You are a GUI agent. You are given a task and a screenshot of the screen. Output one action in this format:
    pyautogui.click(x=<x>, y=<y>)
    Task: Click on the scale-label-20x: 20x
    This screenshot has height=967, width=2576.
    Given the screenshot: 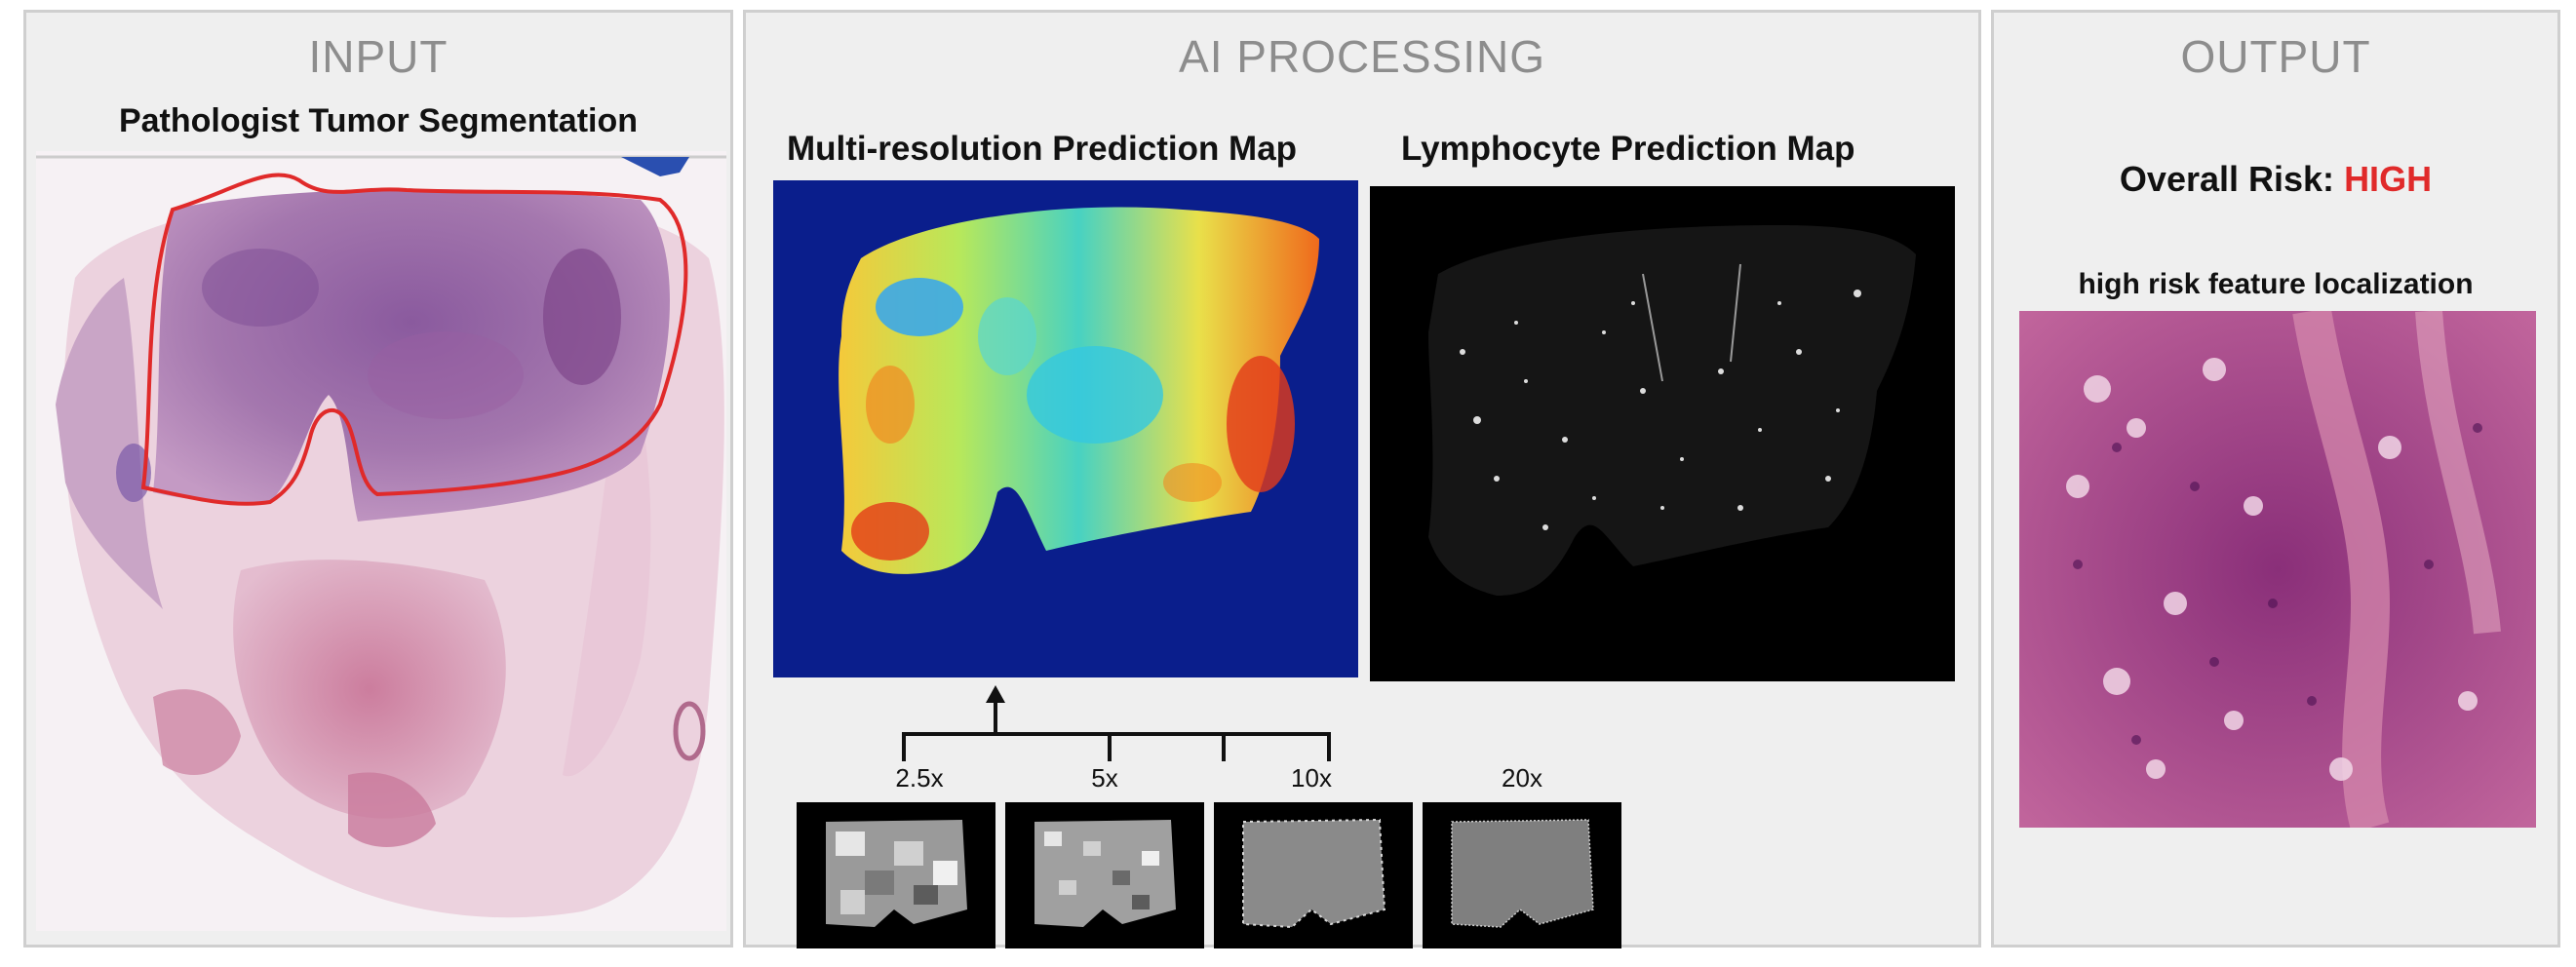 What is the action you would take?
    pyautogui.click(x=1522, y=778)
    